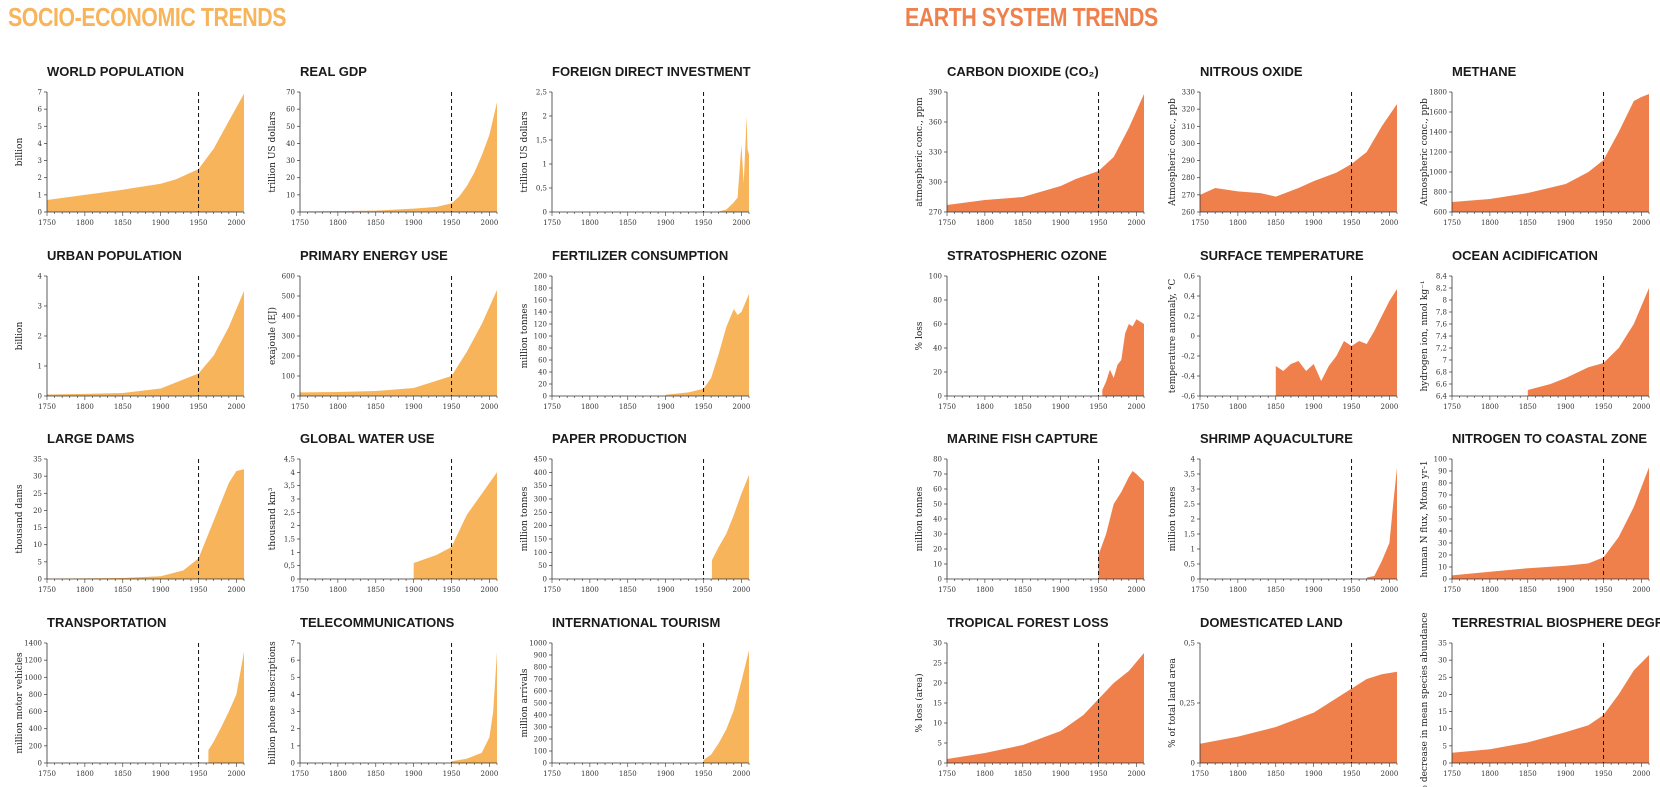  I want to click on y-tick-label: 800, so click(540, 668).